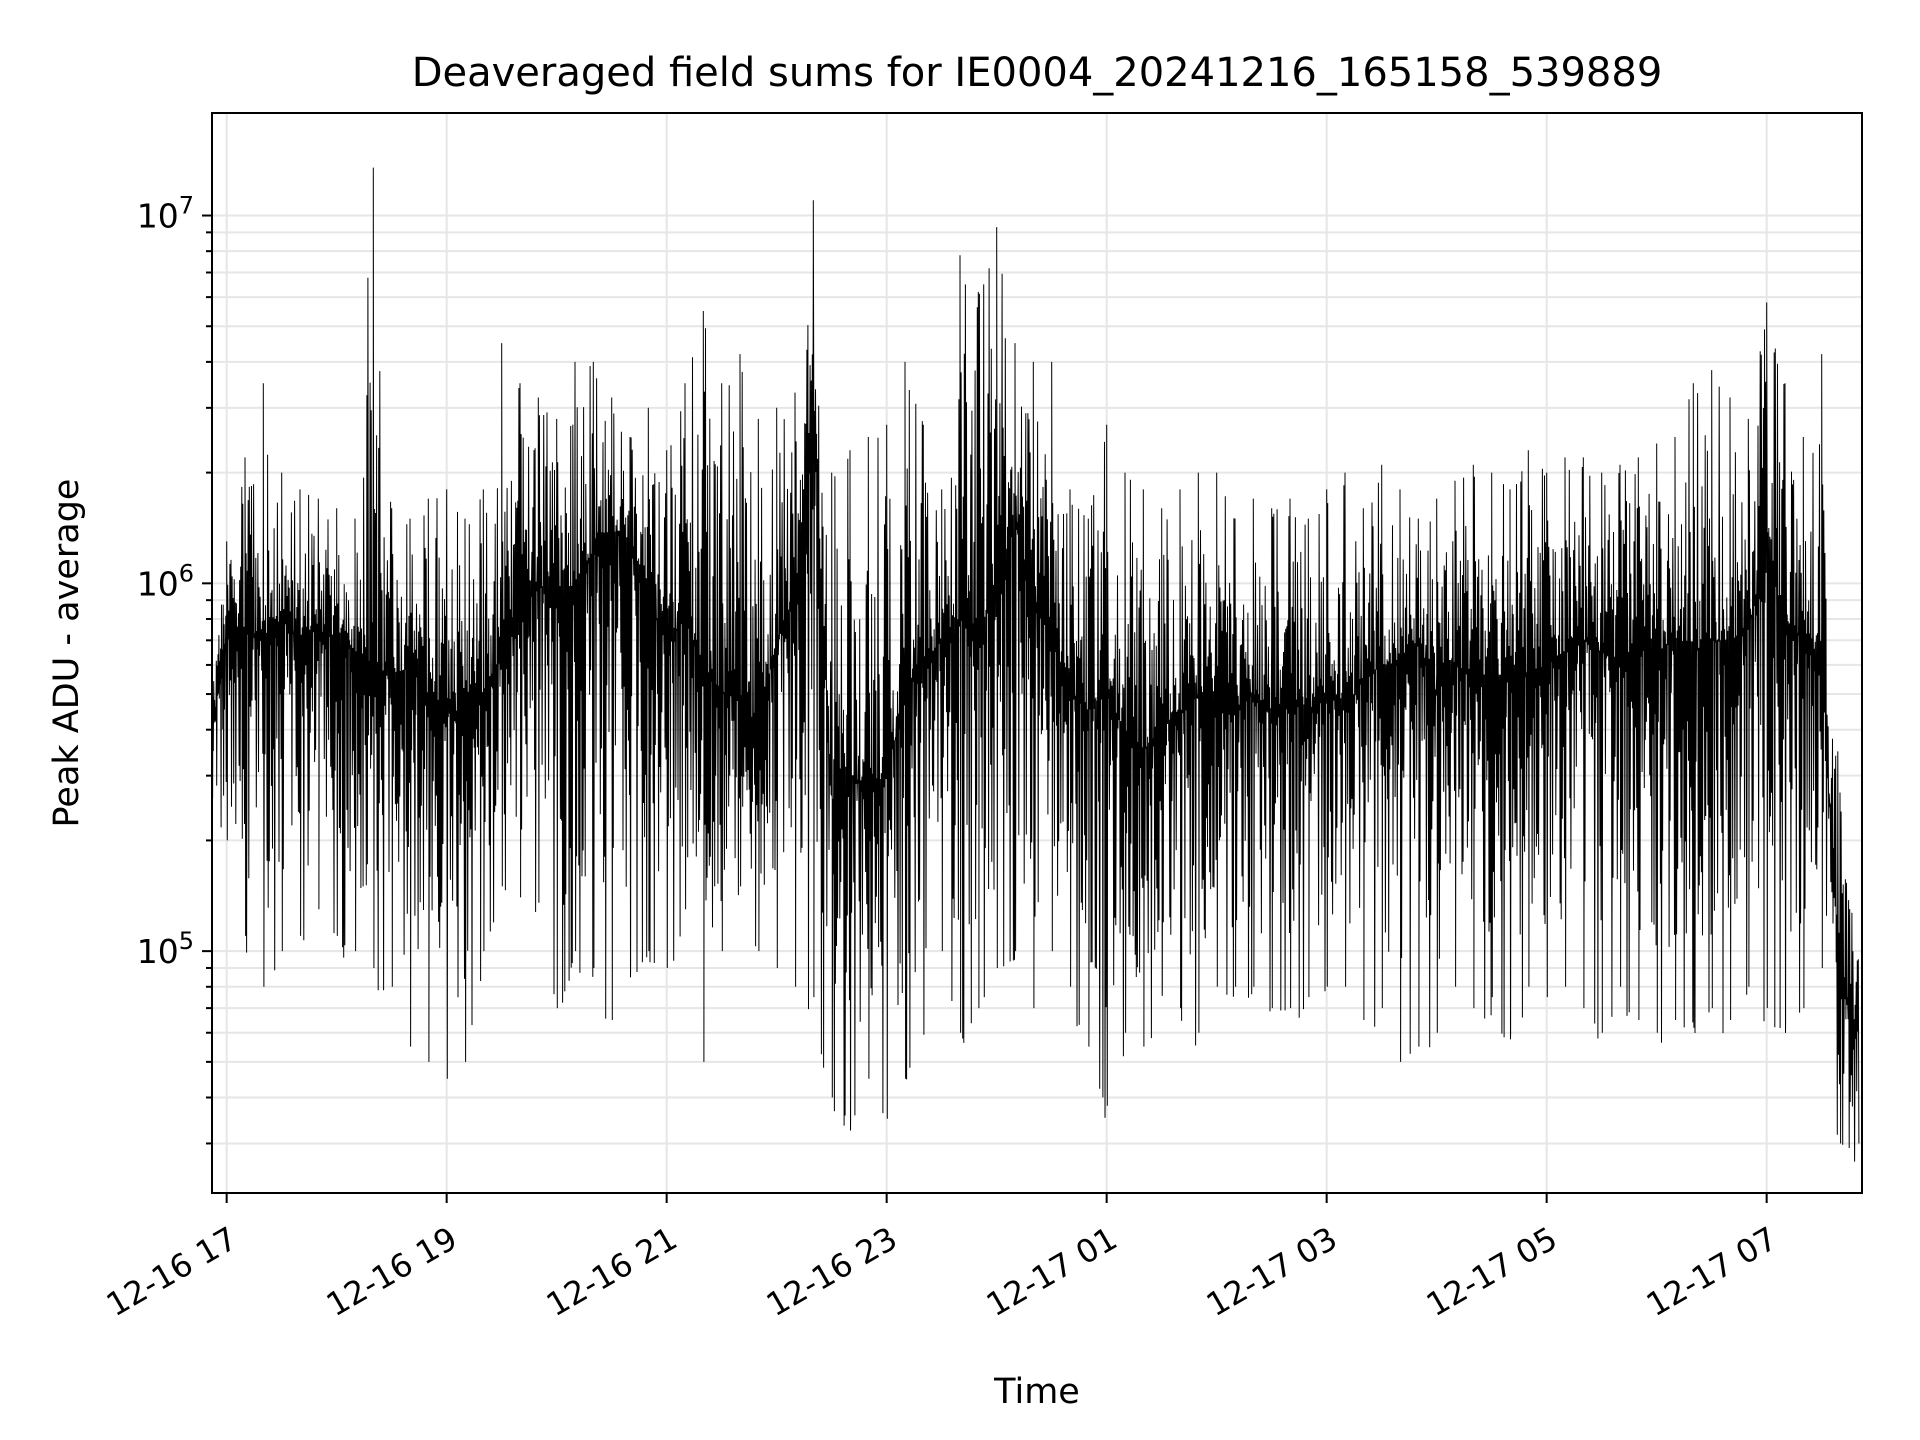  I want to click on x-axis-label: Time, so click(1036, 1392).